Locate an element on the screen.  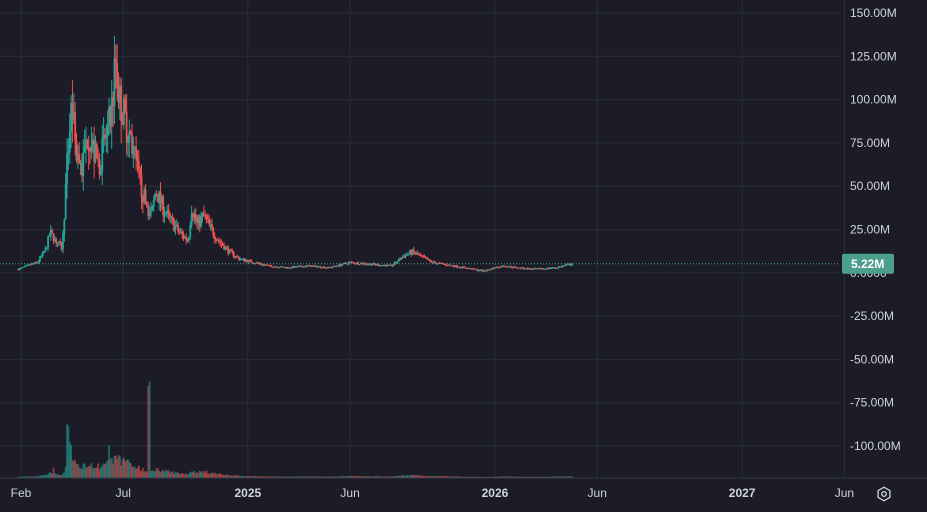
last-price-badge-bg is located at coordinates (868, 263).